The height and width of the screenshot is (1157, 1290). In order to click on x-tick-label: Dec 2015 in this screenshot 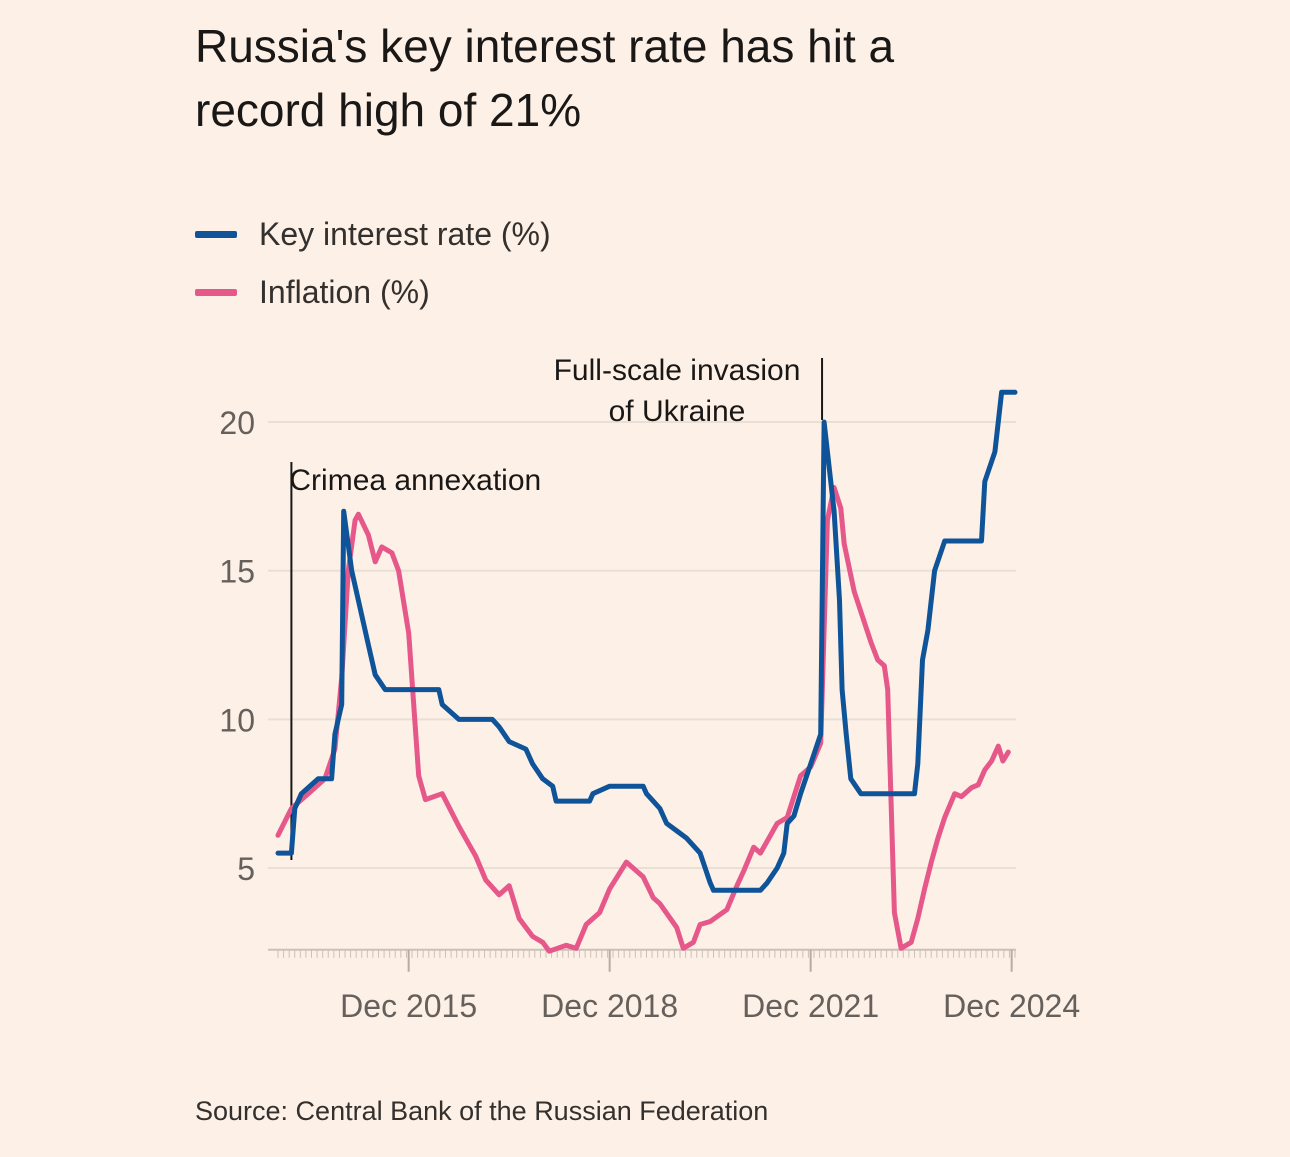, I will do `click(408, 1006)`.